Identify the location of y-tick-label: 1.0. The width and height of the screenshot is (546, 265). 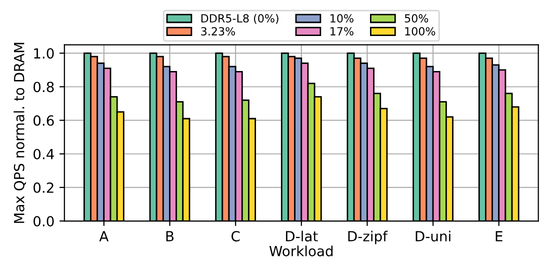
(44, 53).